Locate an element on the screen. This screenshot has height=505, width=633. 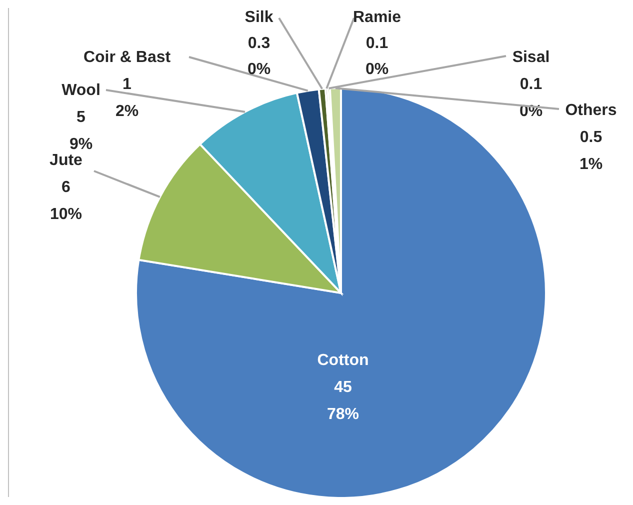
slice-label: Wool is located at coordinates (81, 90).